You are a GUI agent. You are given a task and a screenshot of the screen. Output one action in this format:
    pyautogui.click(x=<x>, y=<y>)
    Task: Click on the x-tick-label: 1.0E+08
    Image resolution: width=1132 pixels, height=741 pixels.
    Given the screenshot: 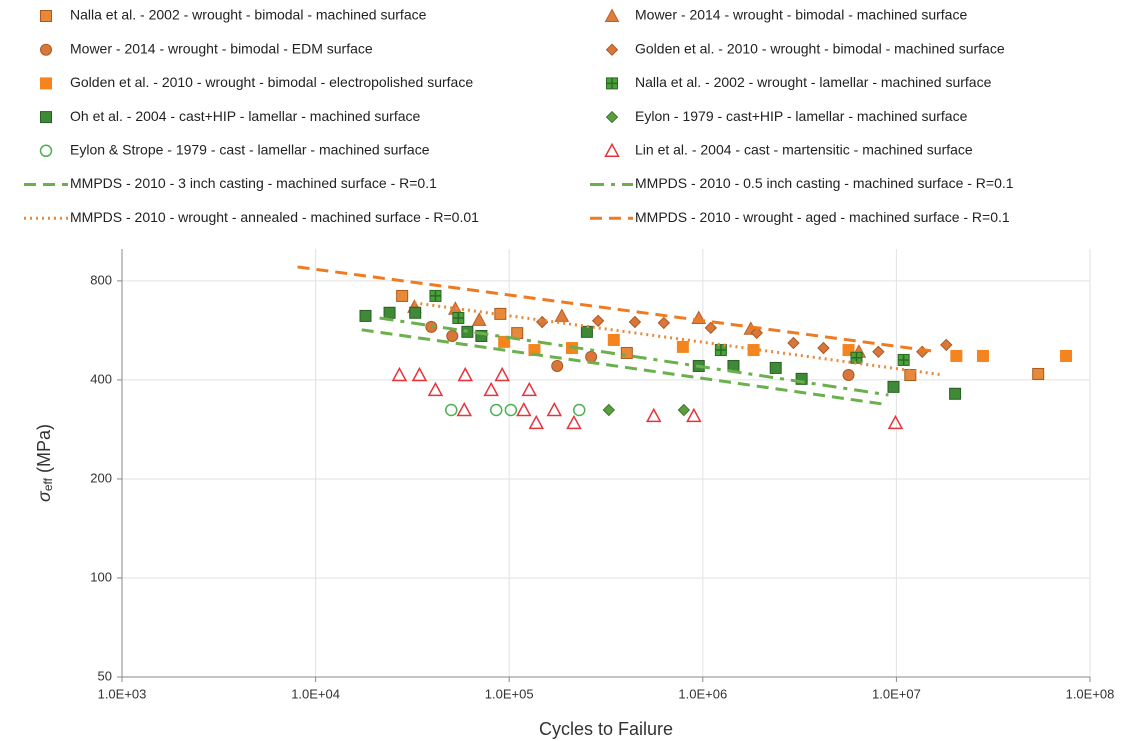 What is the action you would take?
    pyautogui.click(x=1090, y=693)
    